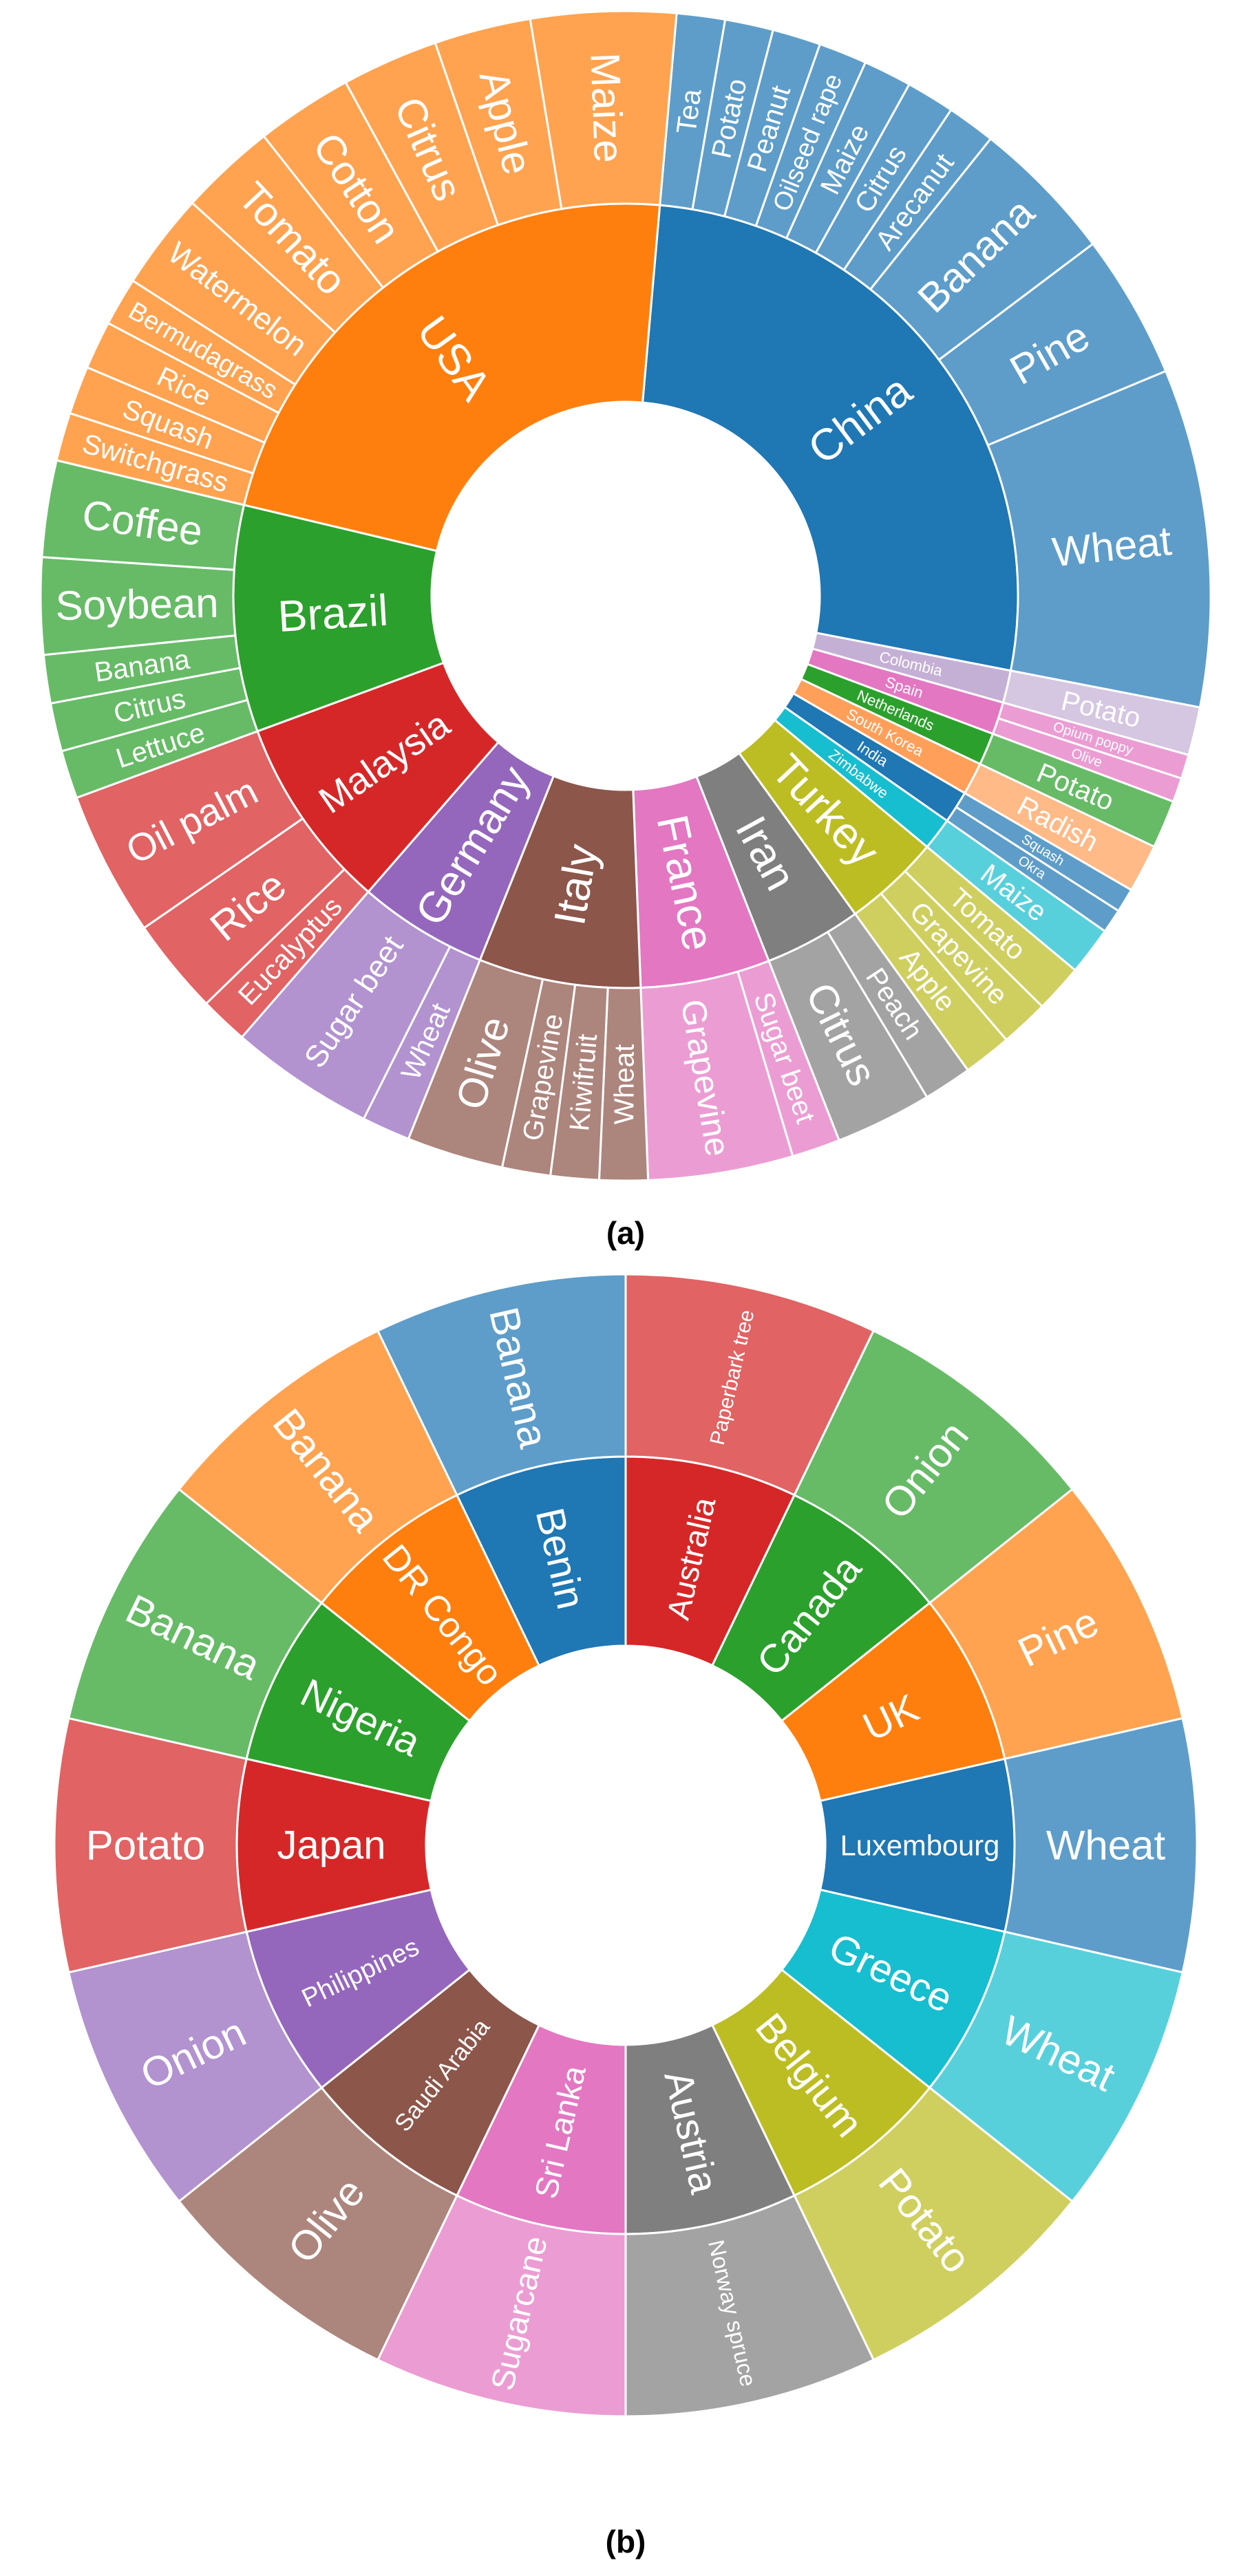  I want to click on crop-arc-benin-banana, so click(502, 1384).